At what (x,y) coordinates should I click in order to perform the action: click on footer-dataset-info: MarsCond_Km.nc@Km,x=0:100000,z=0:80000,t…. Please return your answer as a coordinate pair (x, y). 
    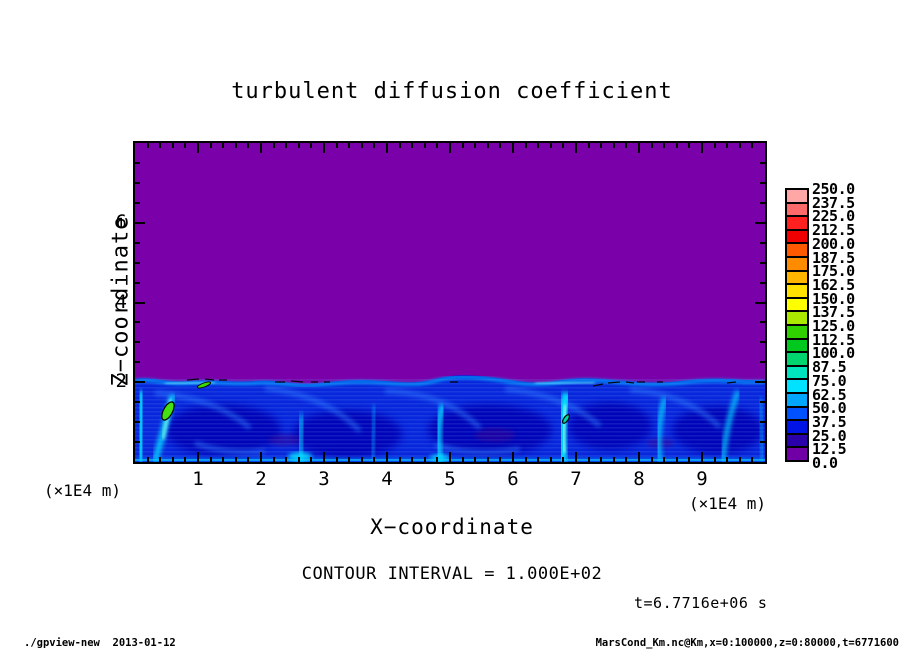
    Looking at the image, I should click on (747, 643).